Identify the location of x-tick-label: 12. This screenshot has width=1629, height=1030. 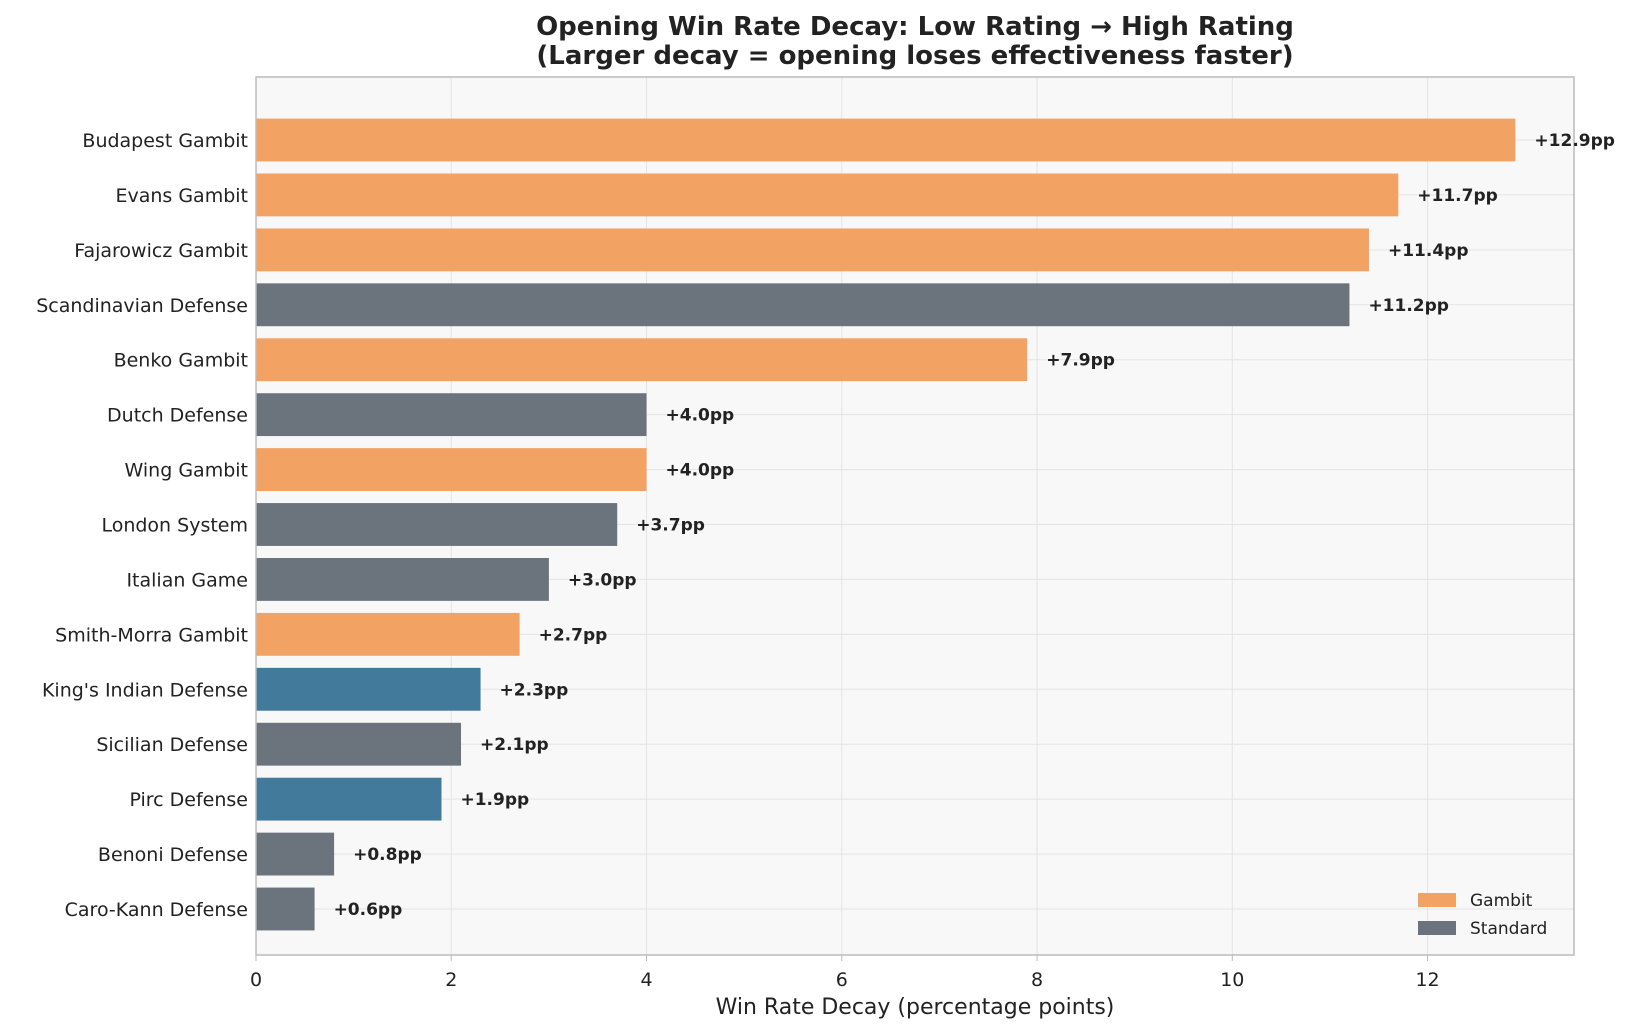
(1427, 980).